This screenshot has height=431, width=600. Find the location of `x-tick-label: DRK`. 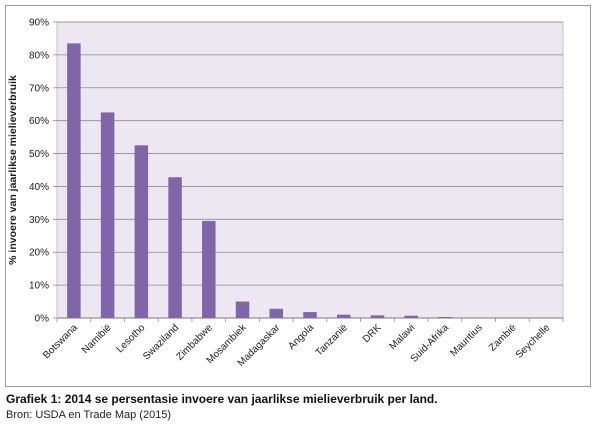

x-tick-label: DRK is located at coordinates (372, 333).